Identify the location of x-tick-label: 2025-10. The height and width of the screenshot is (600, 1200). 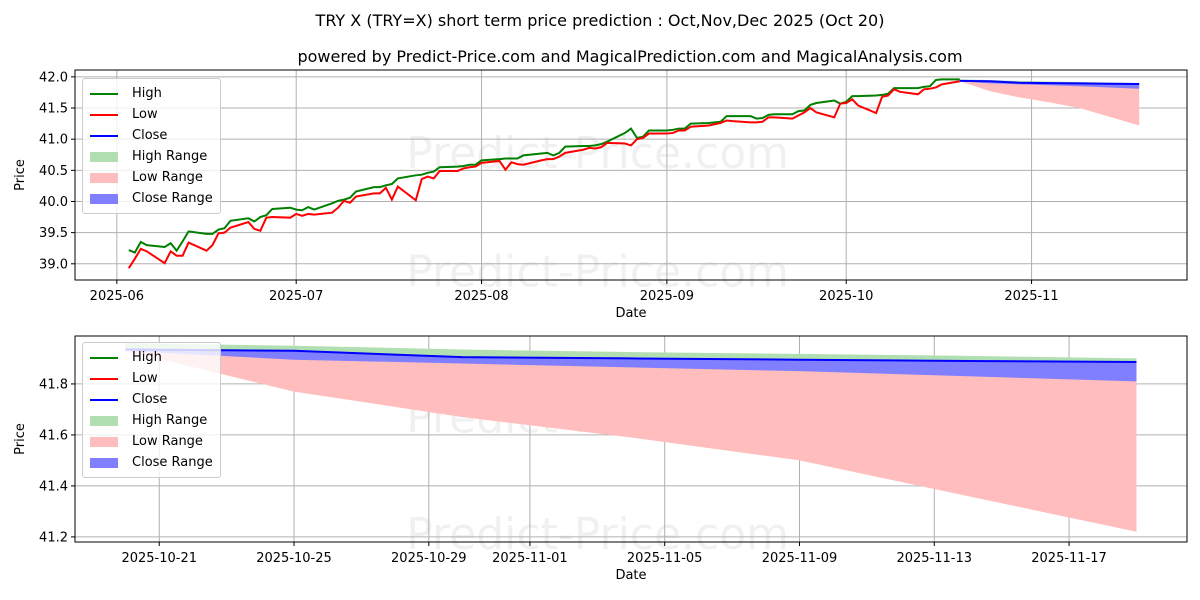
(846, 296).